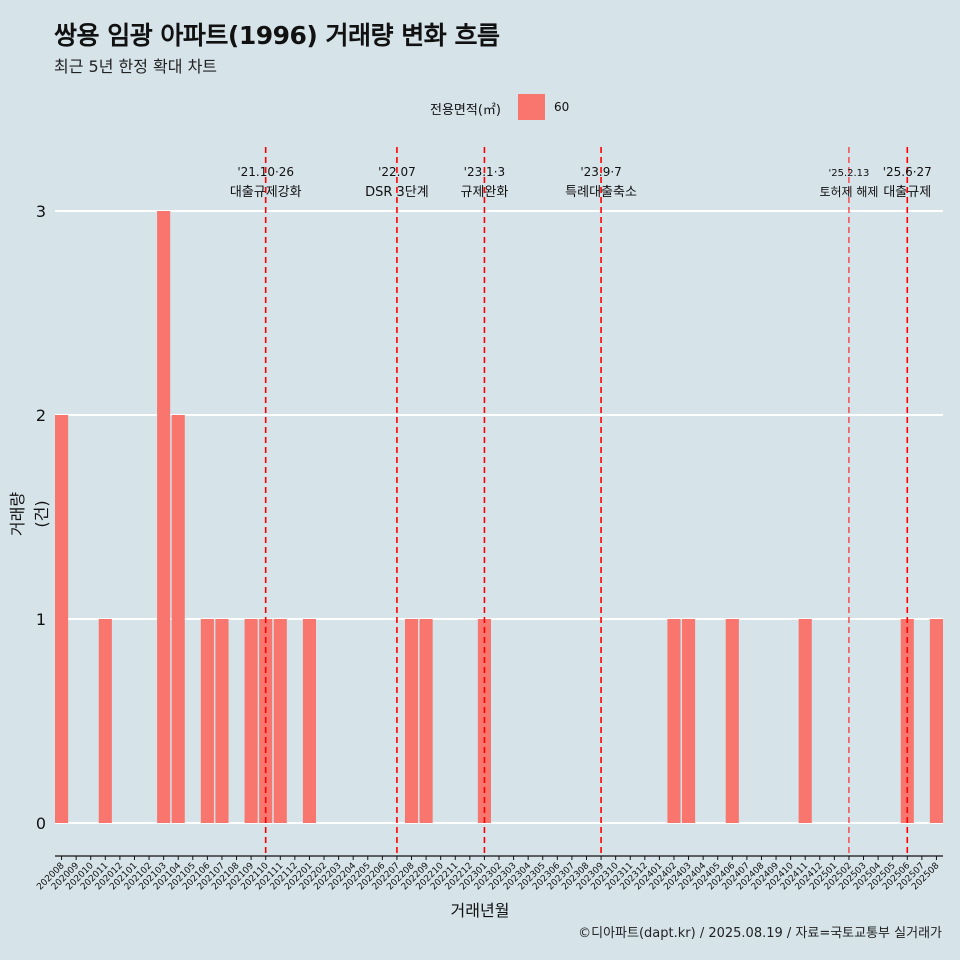 The image size is (960, 960). I want to click on y-tick-label: 1, so click(41, 619).